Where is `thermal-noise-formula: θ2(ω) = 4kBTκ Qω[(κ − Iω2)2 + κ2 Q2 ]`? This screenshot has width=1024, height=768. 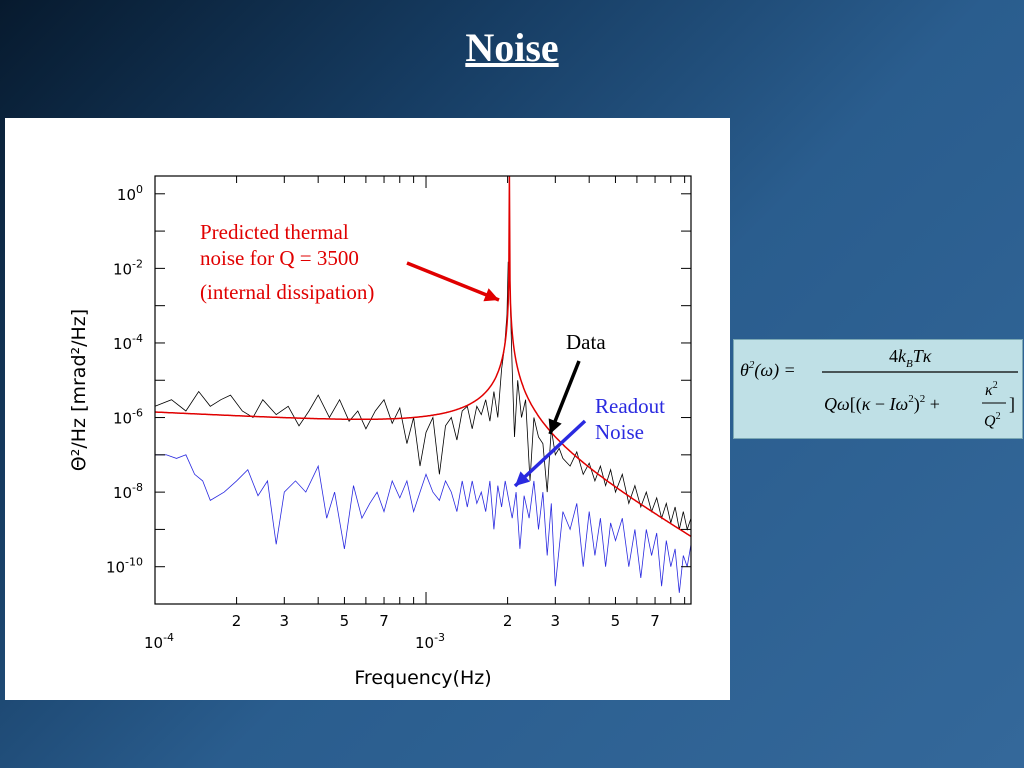
thermal-noise-formula: θ2(ω) = 4kBTκ Qω[(κ − Iω2)2 + κ2 Q2 ] is located at coordinates (878, 389).